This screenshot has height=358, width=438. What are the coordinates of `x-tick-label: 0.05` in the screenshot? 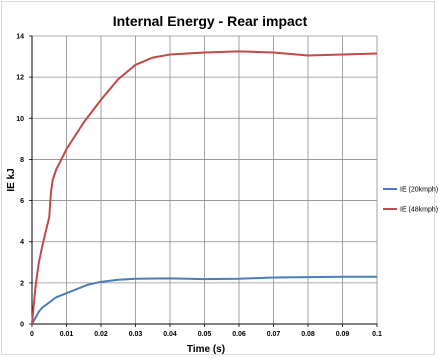 It's located at (205, 334).